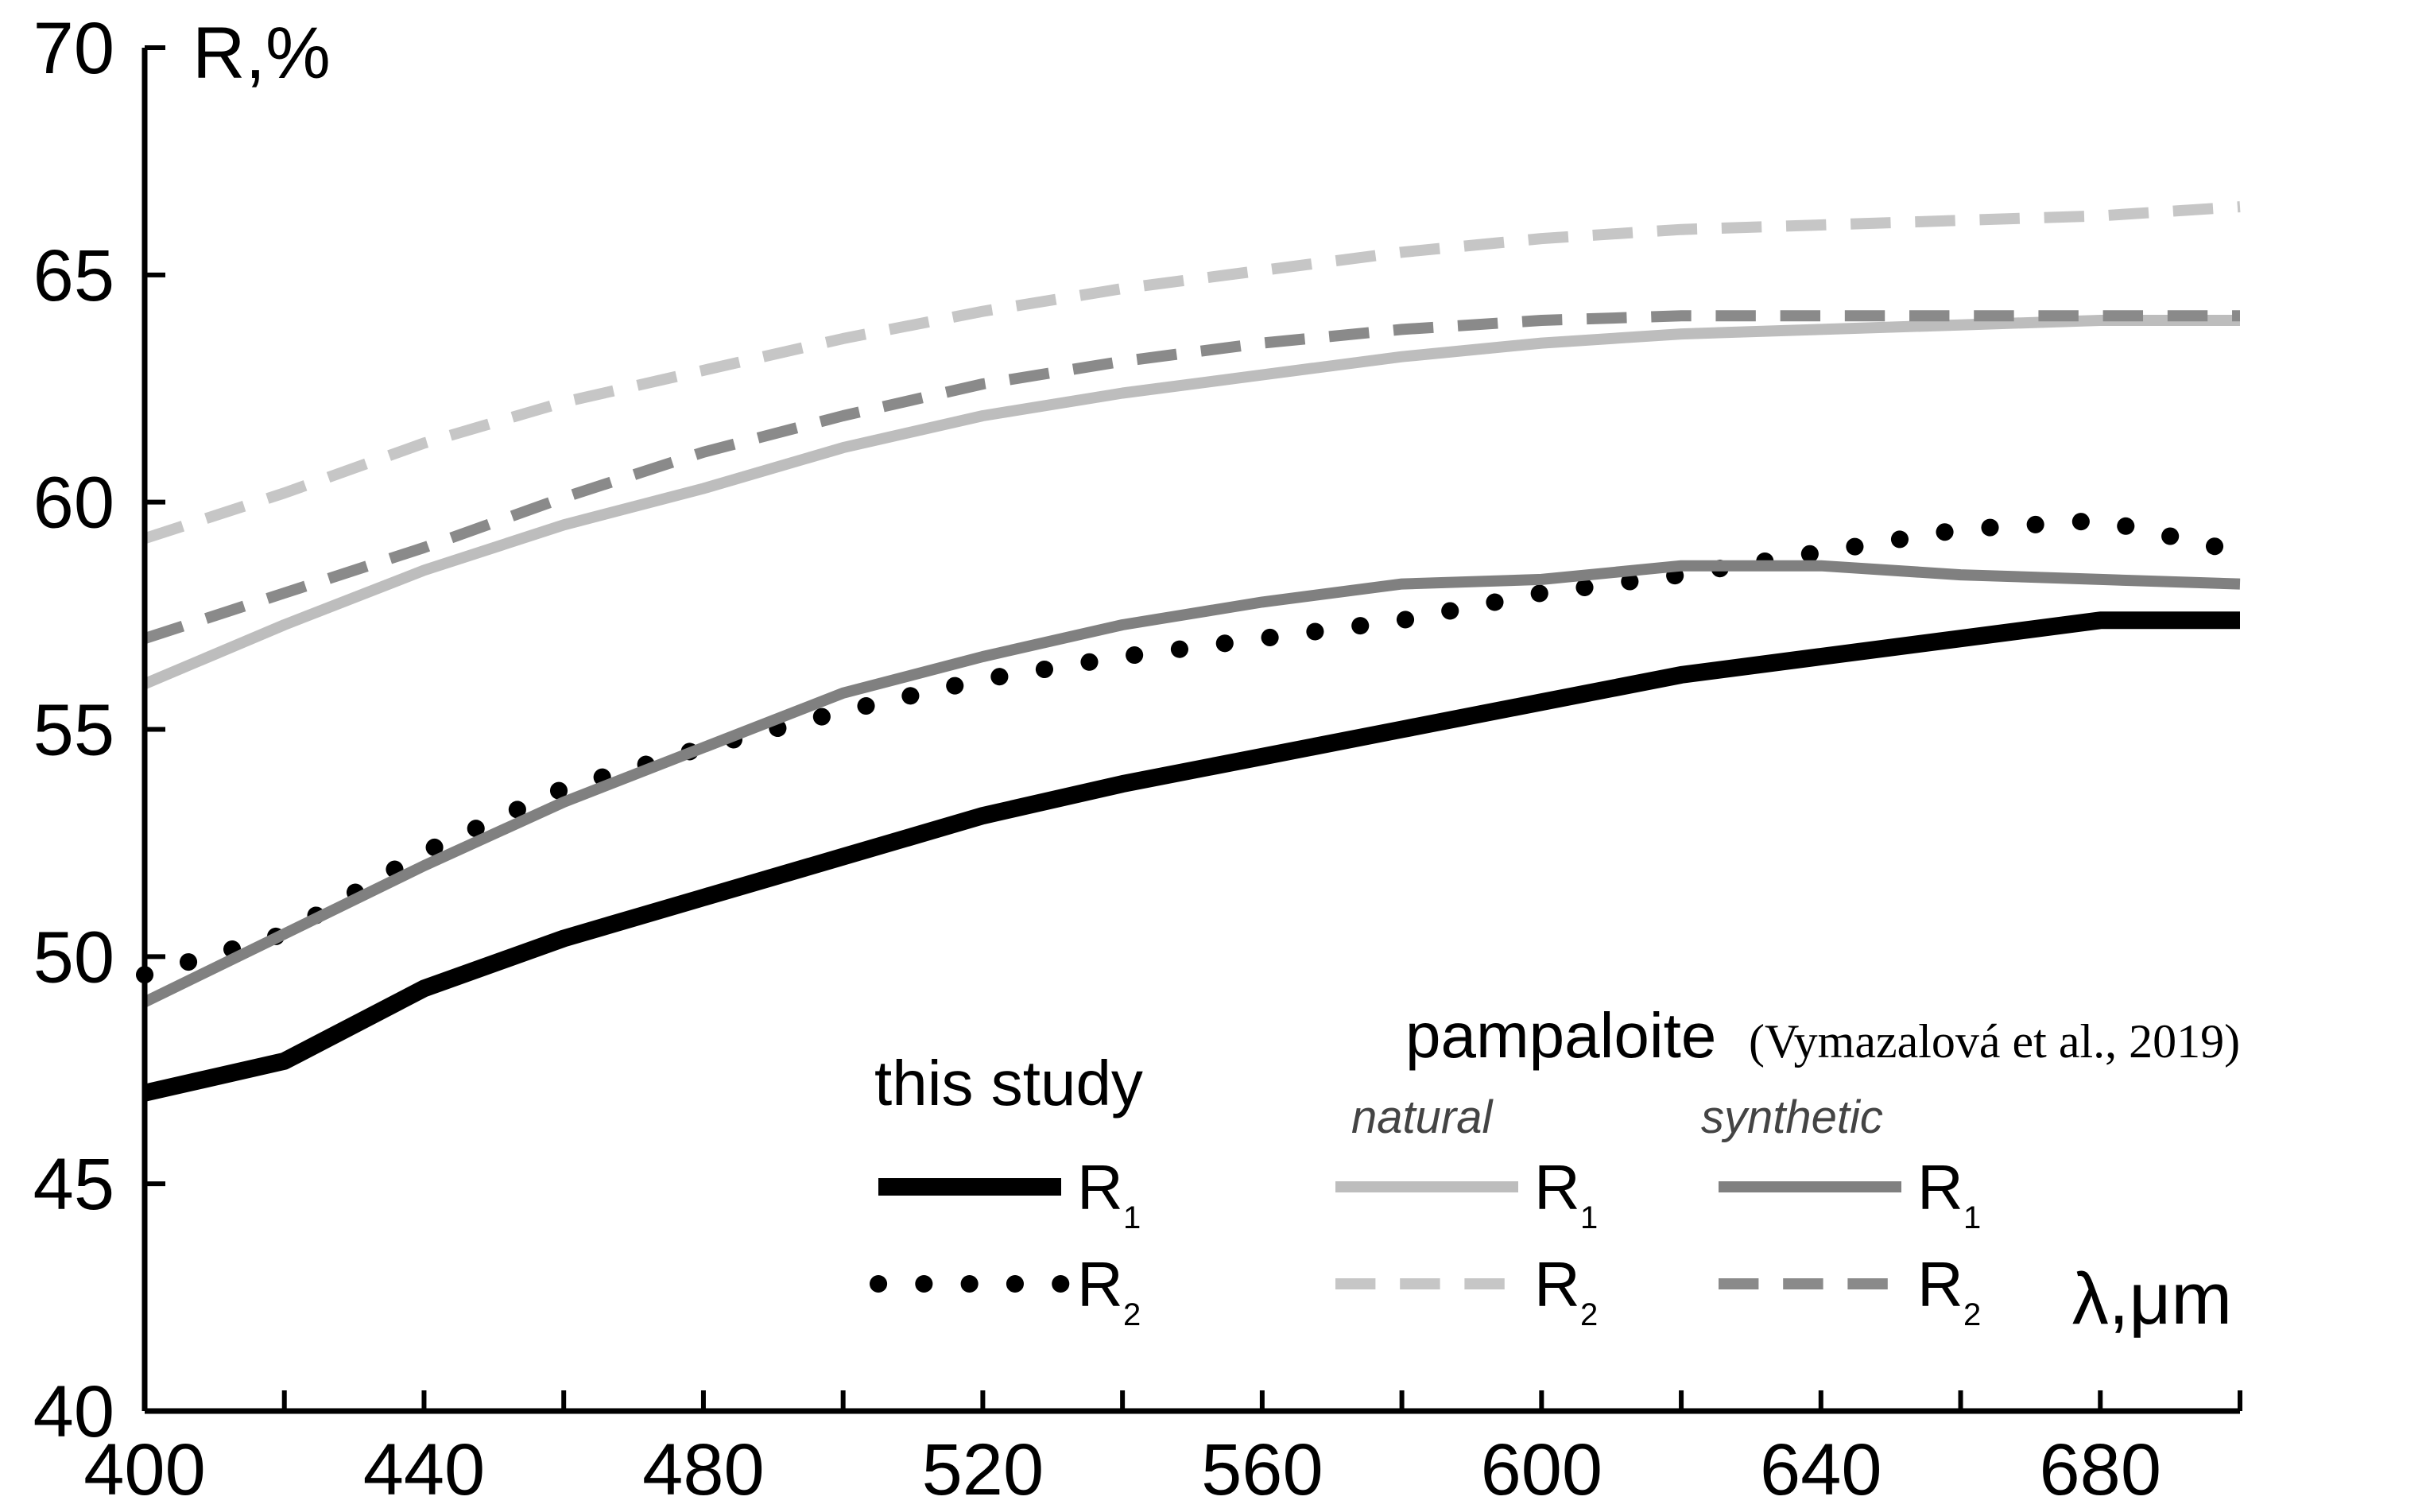  What do you see at coordinates (73, 48) in the screenshot?
I see `y-tick-label: 70` at bounding box center [73, 48].